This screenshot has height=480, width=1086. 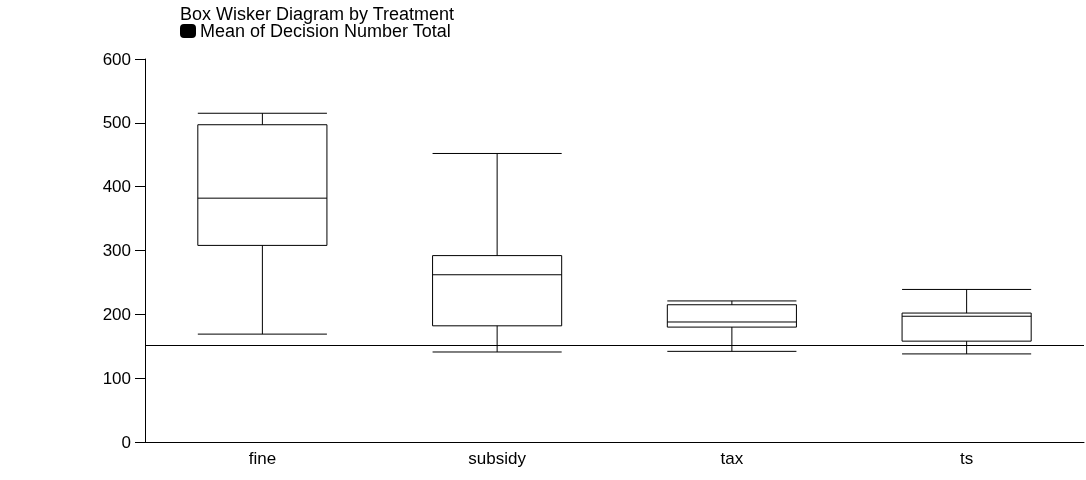 What do you see at coordinates (116, 250) in the screenshot?
I see `y-tick-label: 300` at bounding box center [116, 250].